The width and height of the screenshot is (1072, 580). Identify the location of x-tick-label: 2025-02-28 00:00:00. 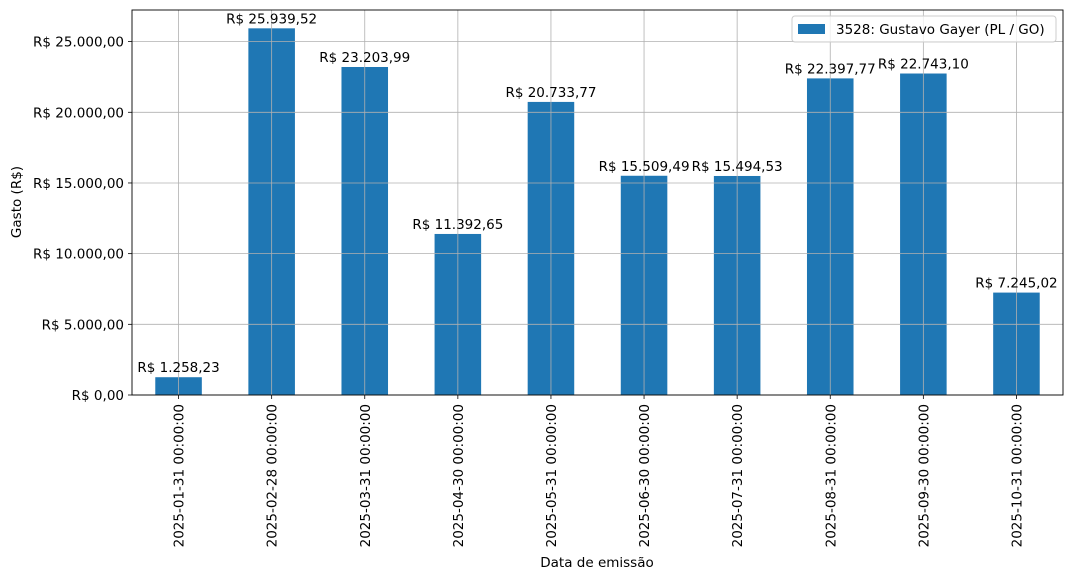
(273, 475).